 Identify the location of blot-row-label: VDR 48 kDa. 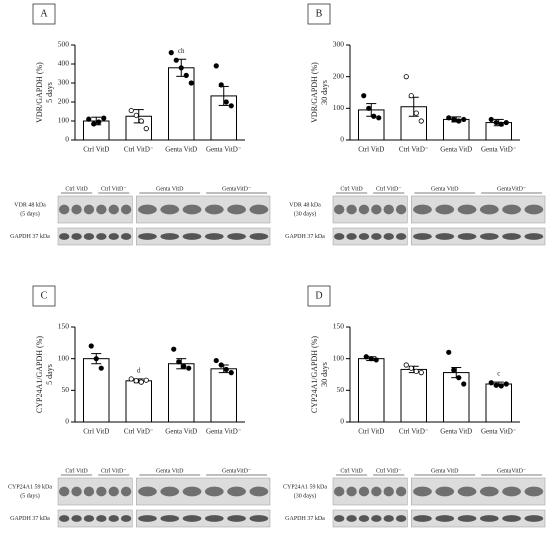
(305, 205).